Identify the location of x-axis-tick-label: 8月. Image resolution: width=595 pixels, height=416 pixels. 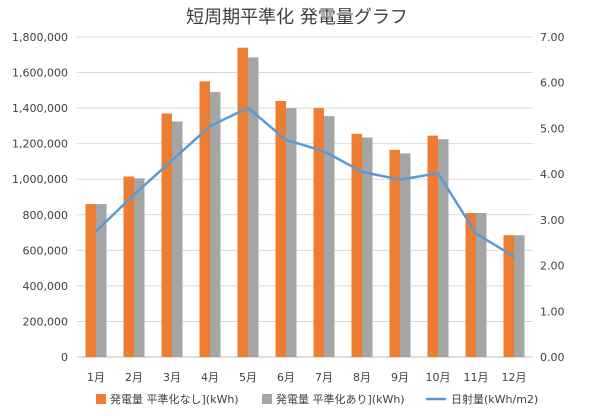
(362, 377).